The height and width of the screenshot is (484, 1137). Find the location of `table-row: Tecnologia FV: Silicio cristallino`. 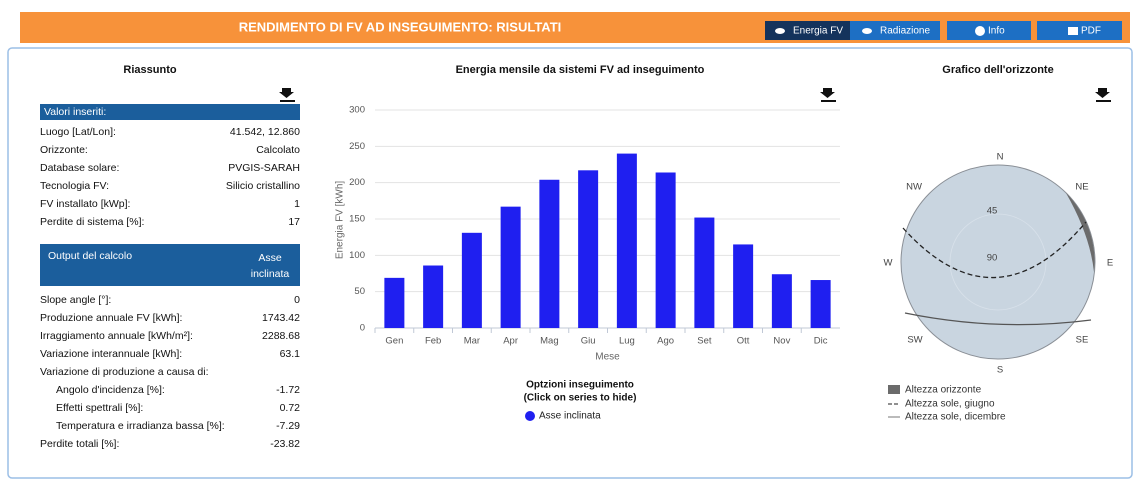

table-row: Tecnologia FV: Silicio cristallino is located at coordinates (170, 189).